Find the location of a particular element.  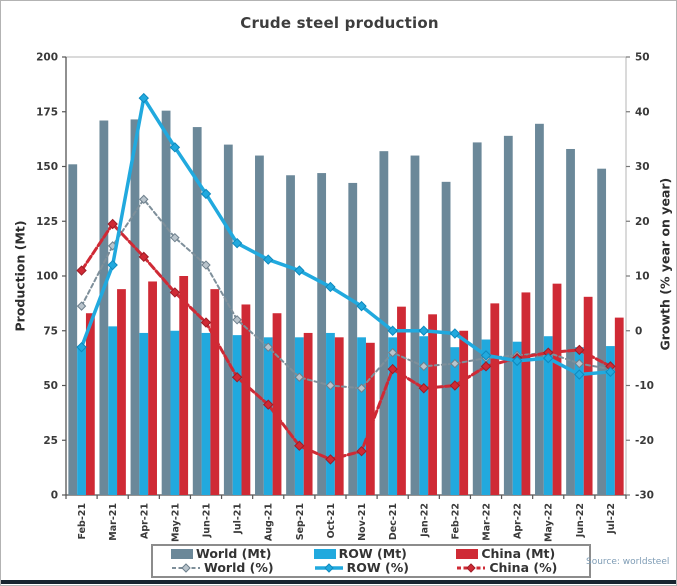

x-tick-label: Oct-21 is located at coordinates (331, 520).